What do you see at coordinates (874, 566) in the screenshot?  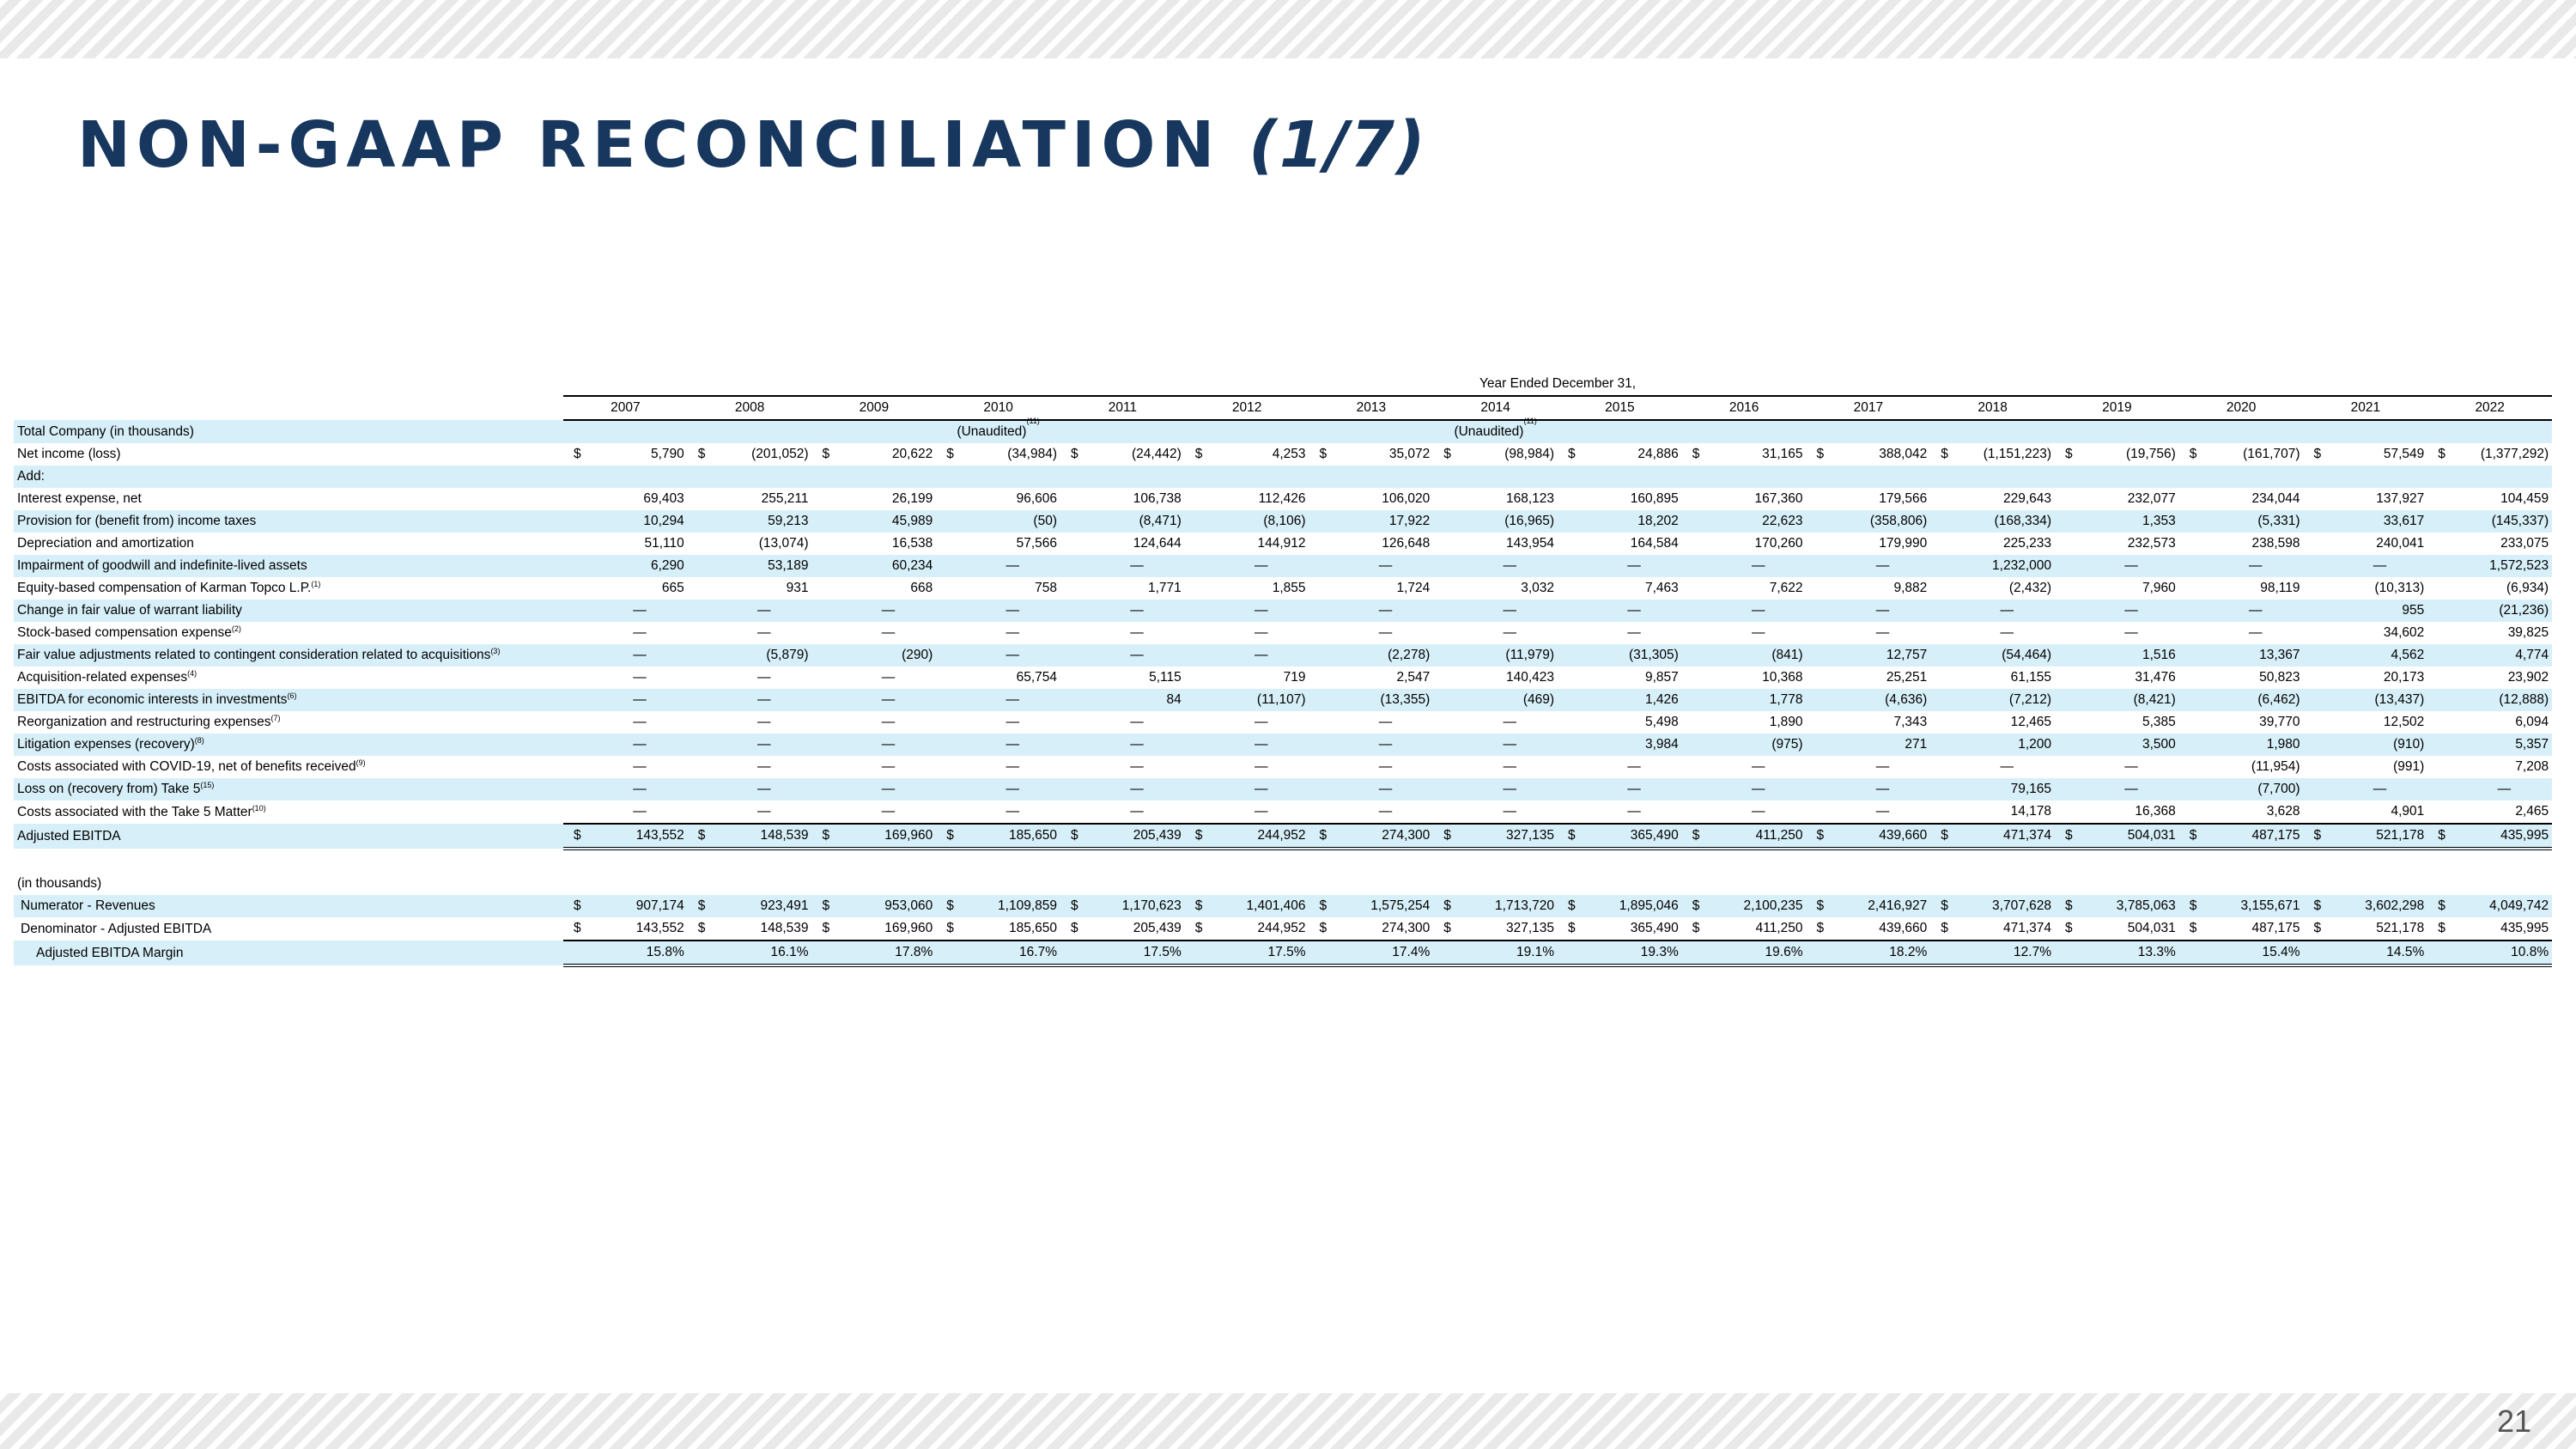 I see `value-cell: 60,234` at bounding box center [874, 566].